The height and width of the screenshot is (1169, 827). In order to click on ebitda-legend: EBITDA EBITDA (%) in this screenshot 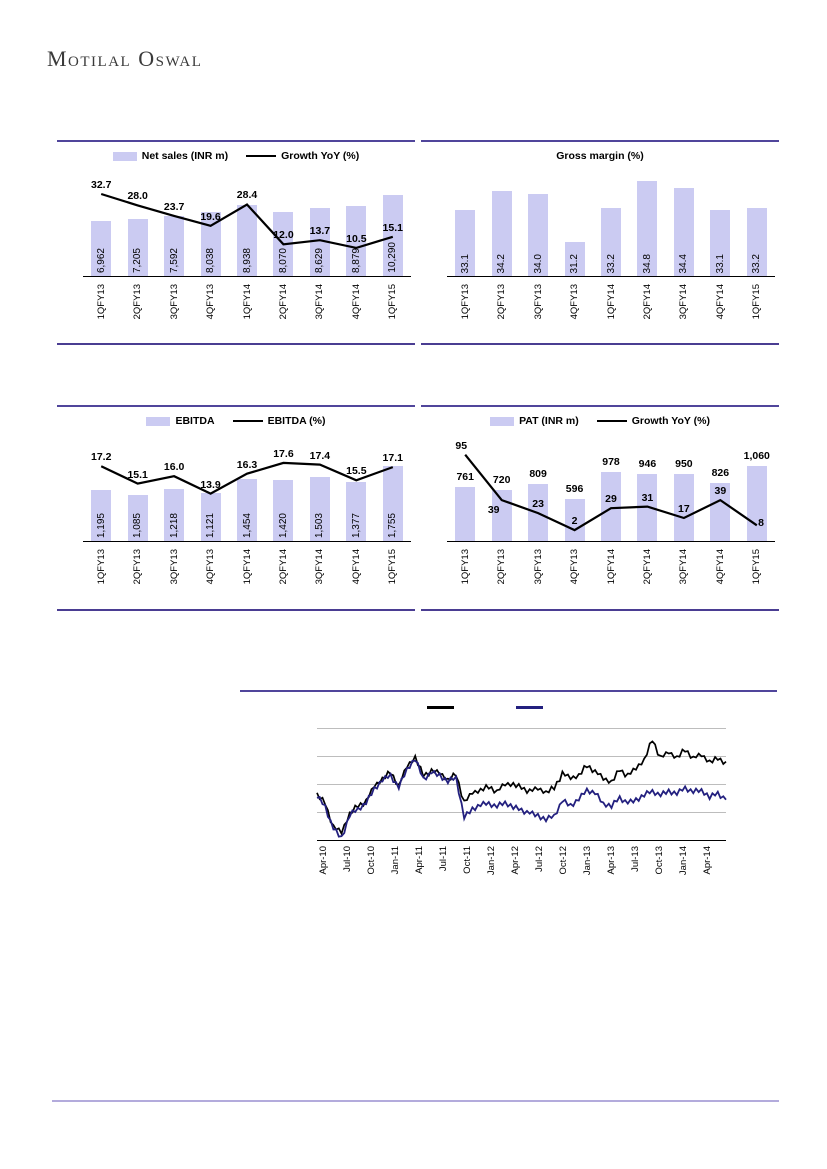, I will do `click(236, 421)`.